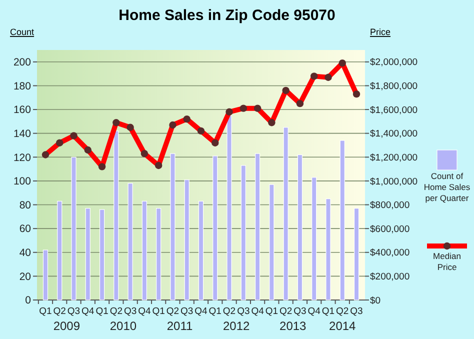 The width and height of the screenshot is (474, 339). I want to click on y-tick-label: 180, so click(22, 86).